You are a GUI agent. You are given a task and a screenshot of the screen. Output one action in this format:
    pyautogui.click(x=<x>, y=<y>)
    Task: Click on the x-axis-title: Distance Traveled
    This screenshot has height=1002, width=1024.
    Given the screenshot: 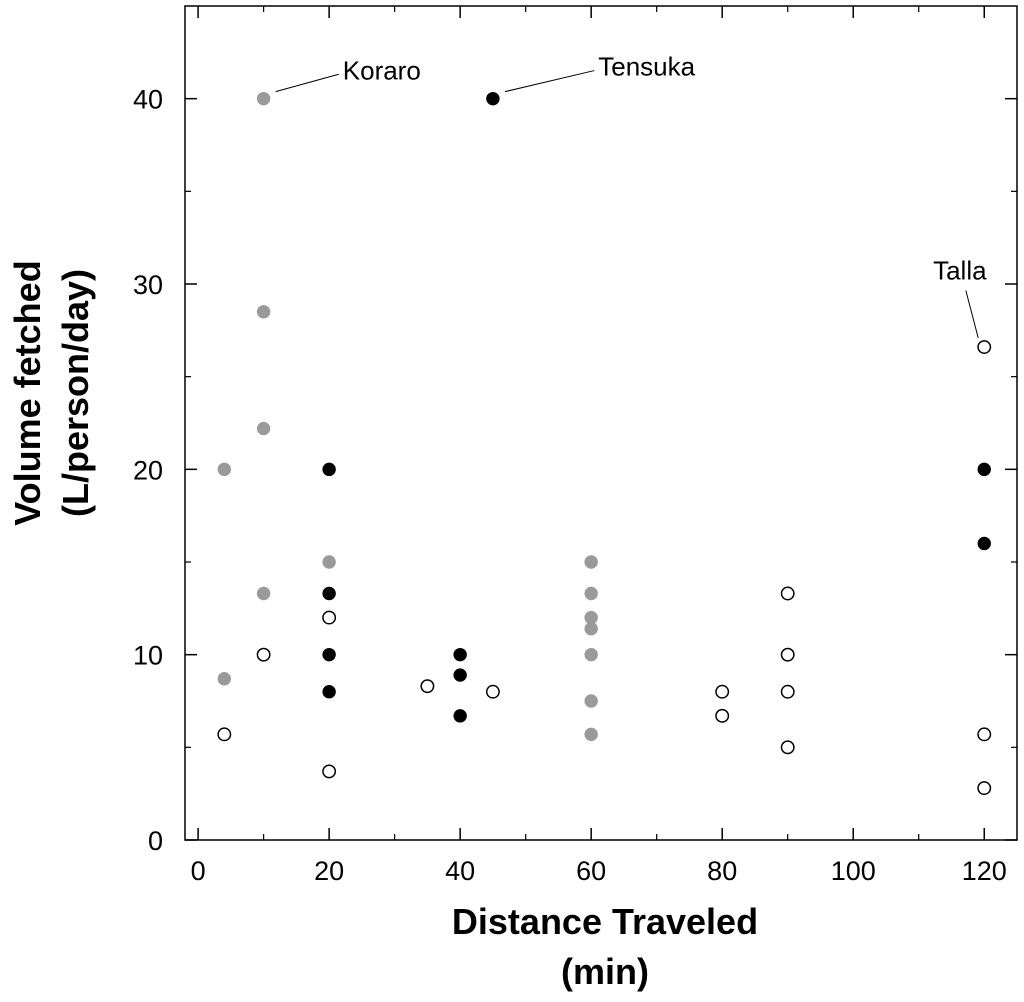 What is the action you would take?
    pyautogui.click(x=605, y=921)
    